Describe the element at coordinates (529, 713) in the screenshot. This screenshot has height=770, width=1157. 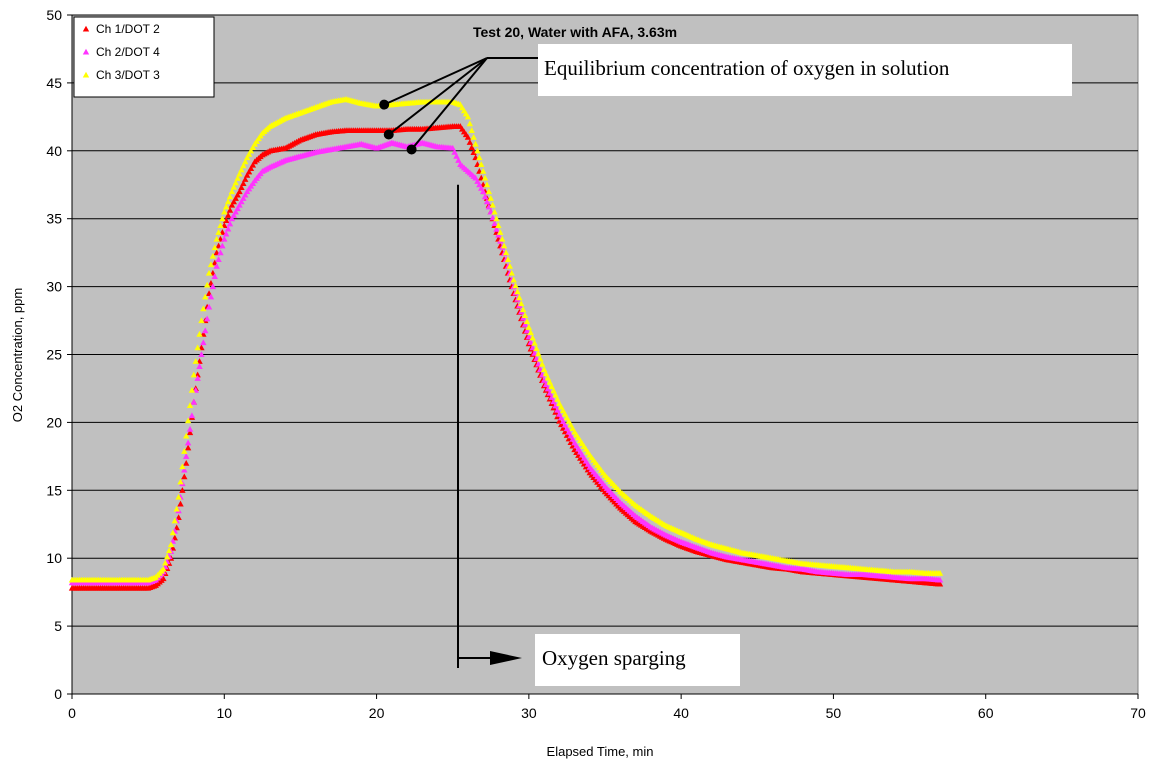
I see `x-tick-label: 30` at that location.